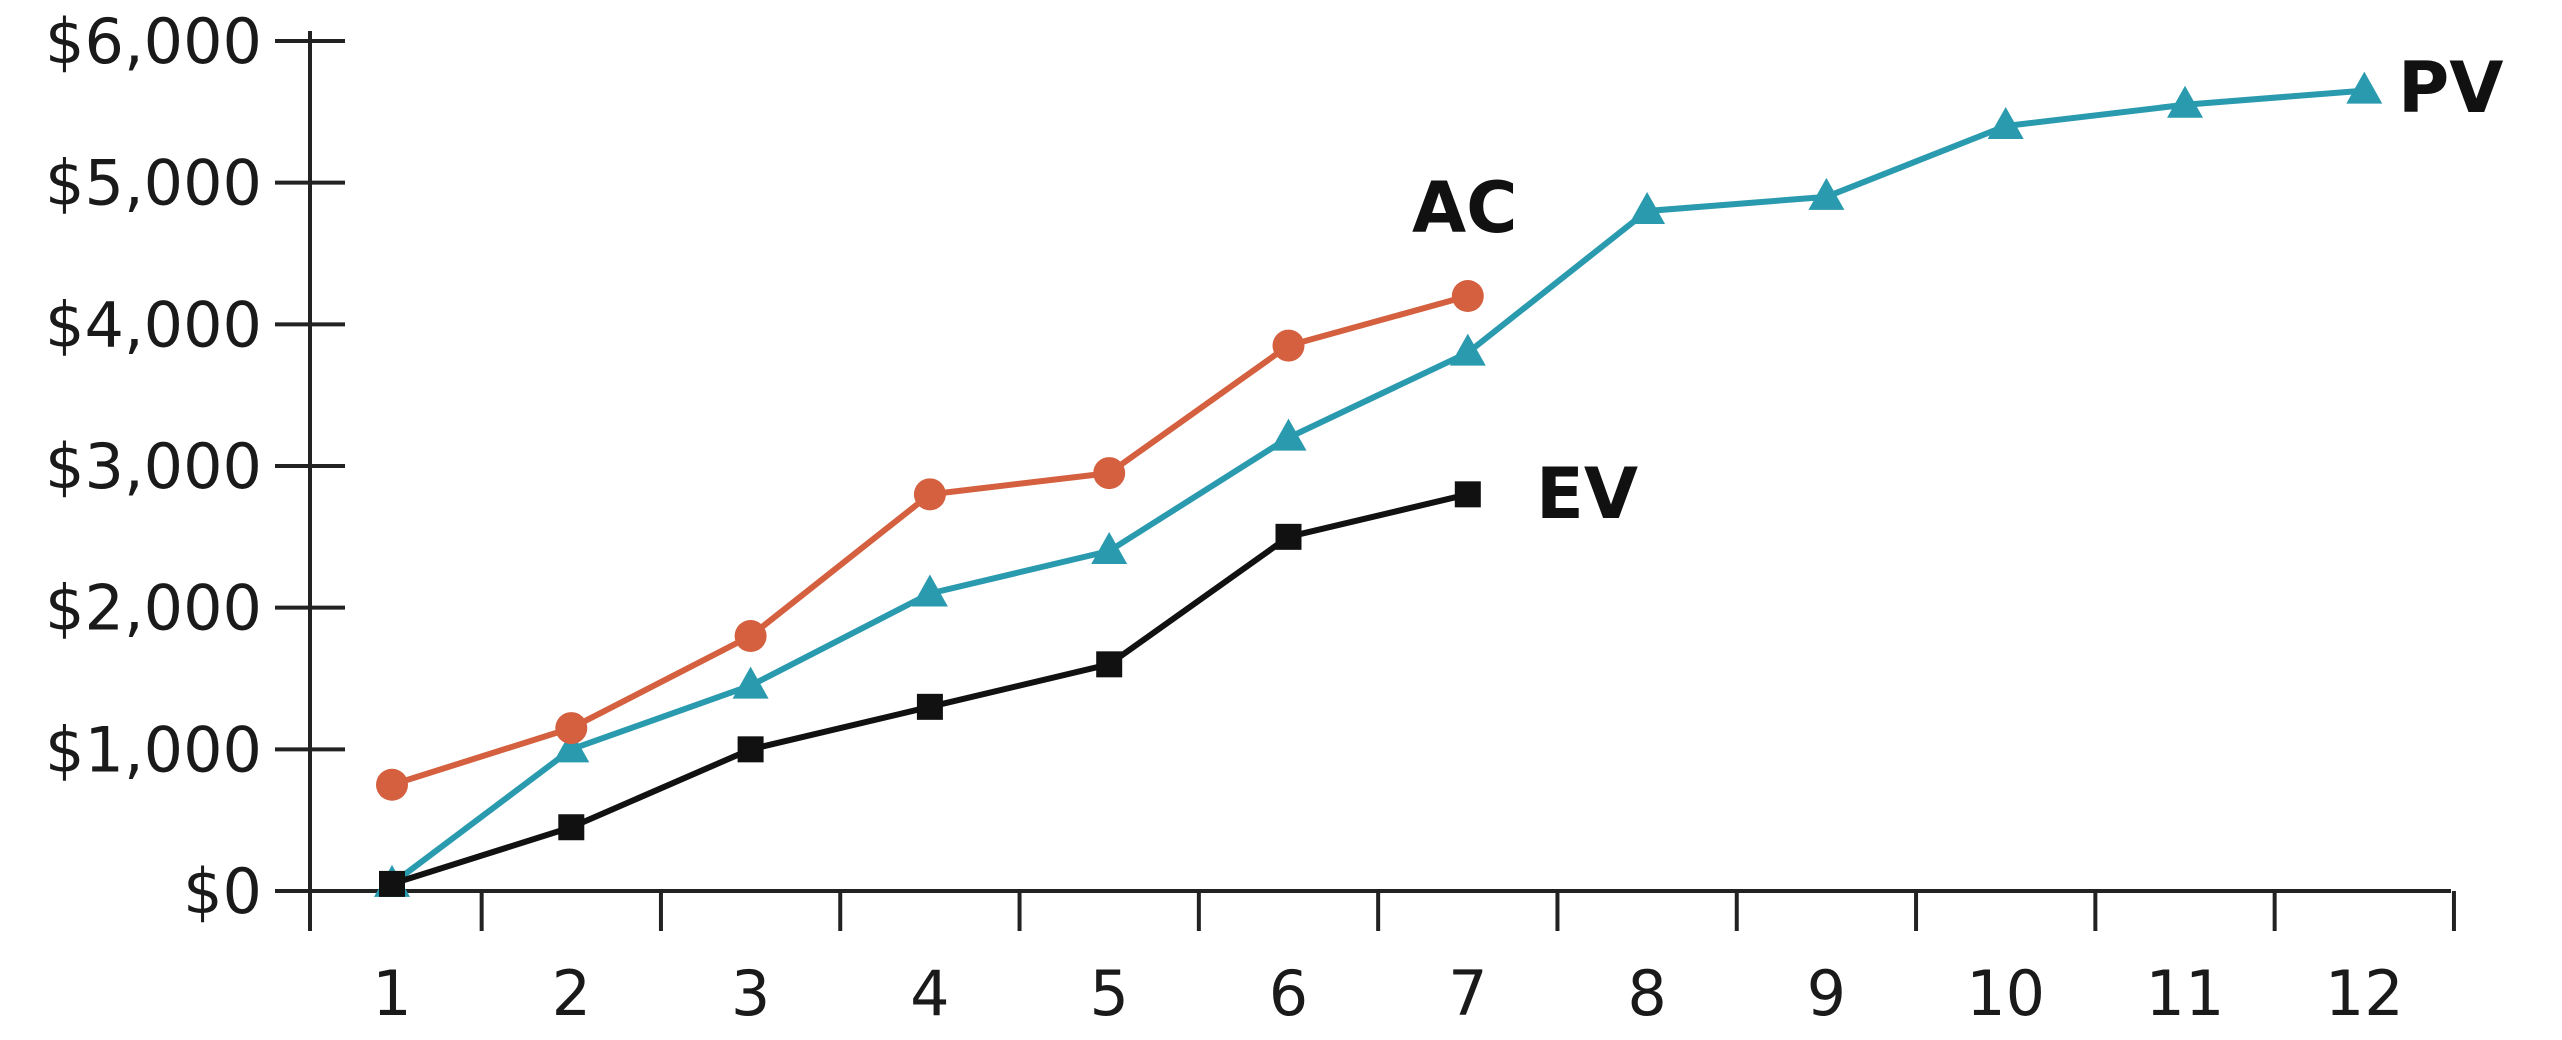  Describe the element at coordinates (1826, 993) in the screenshot. I see `x-tick-label: 9` at that location.